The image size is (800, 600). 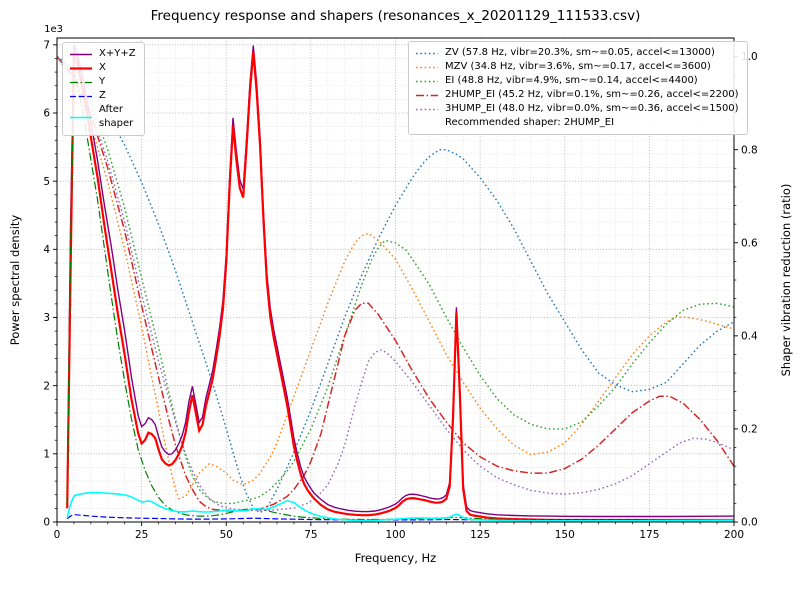 I want to click on y-right-tick-label: 0.0, so click(x=749, y=523).